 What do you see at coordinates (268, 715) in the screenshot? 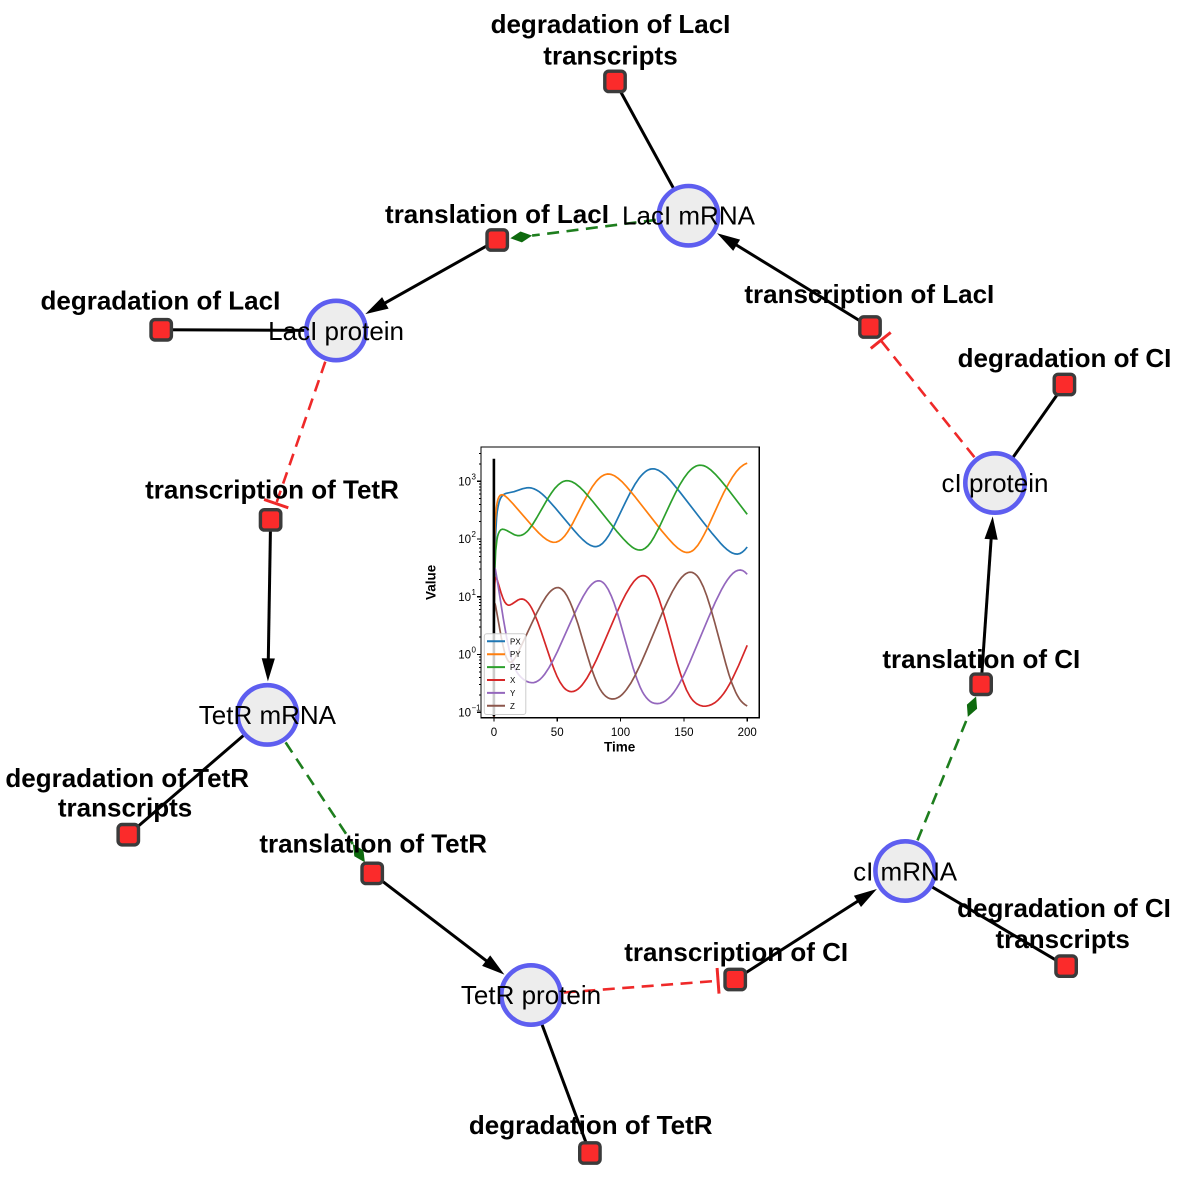
I see `svg-text: TetR mRNA` at bounding box center [268, 715].